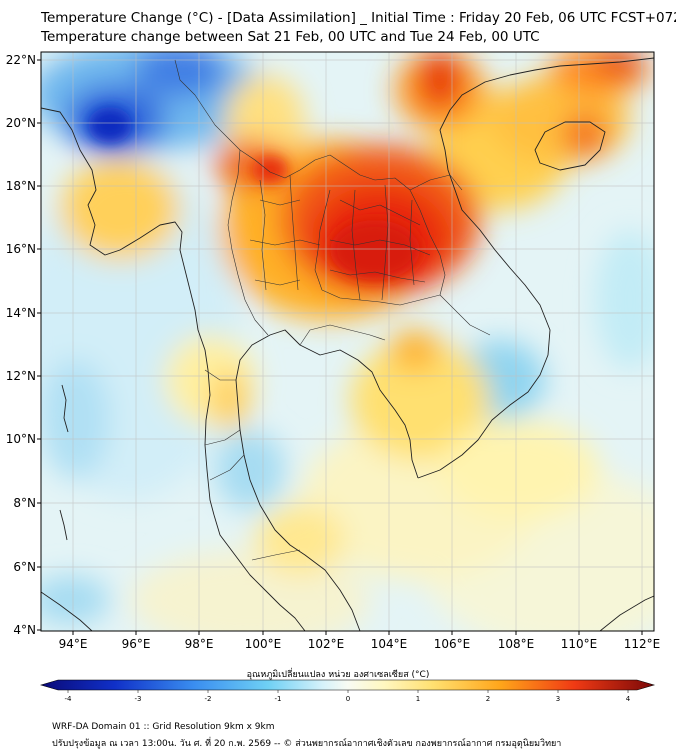  What do you see at coordinates (579, 644) in the screenshot?
I see `lon-label: 110°E` at bounding box center [579, 644].